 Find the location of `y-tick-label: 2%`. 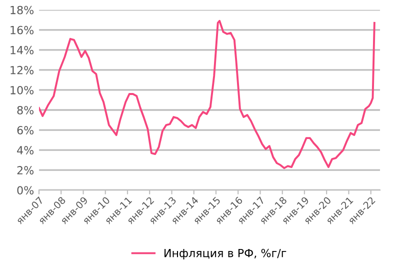

y-tick-label: 2% is located at coordinates (25, 170).